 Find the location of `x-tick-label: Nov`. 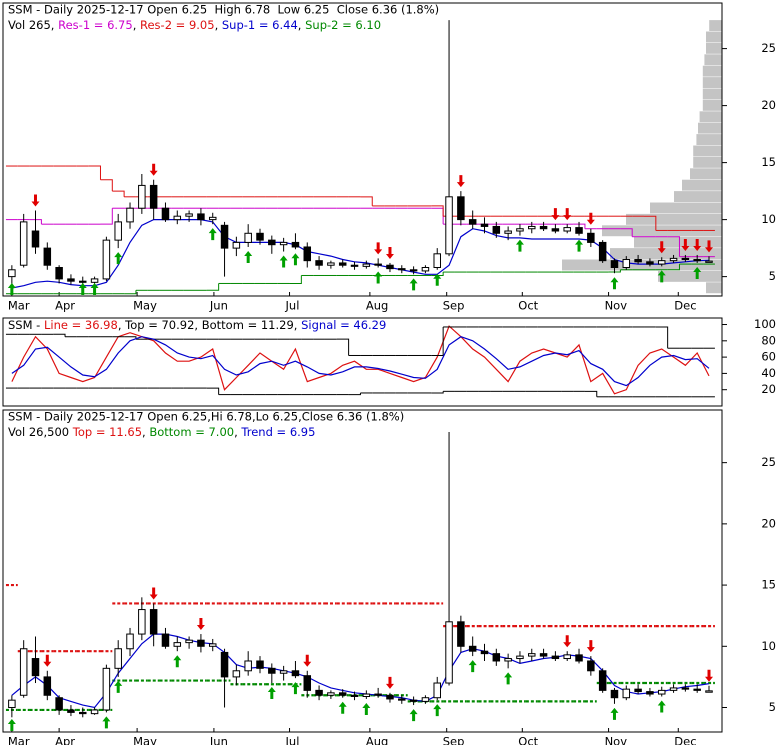

x-tick-label: Nov is located at coordinates (616, 306).